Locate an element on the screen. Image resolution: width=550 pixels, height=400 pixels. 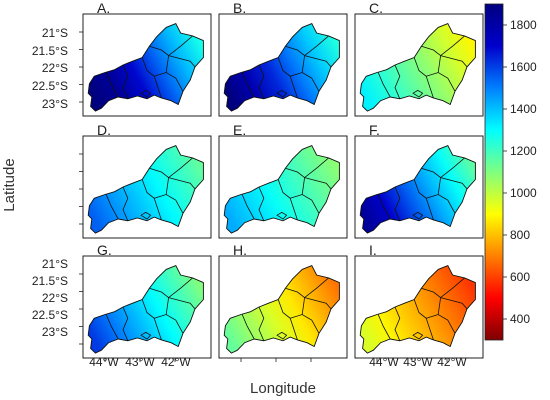
panel-label: E. is located at coordinates (239, 130).